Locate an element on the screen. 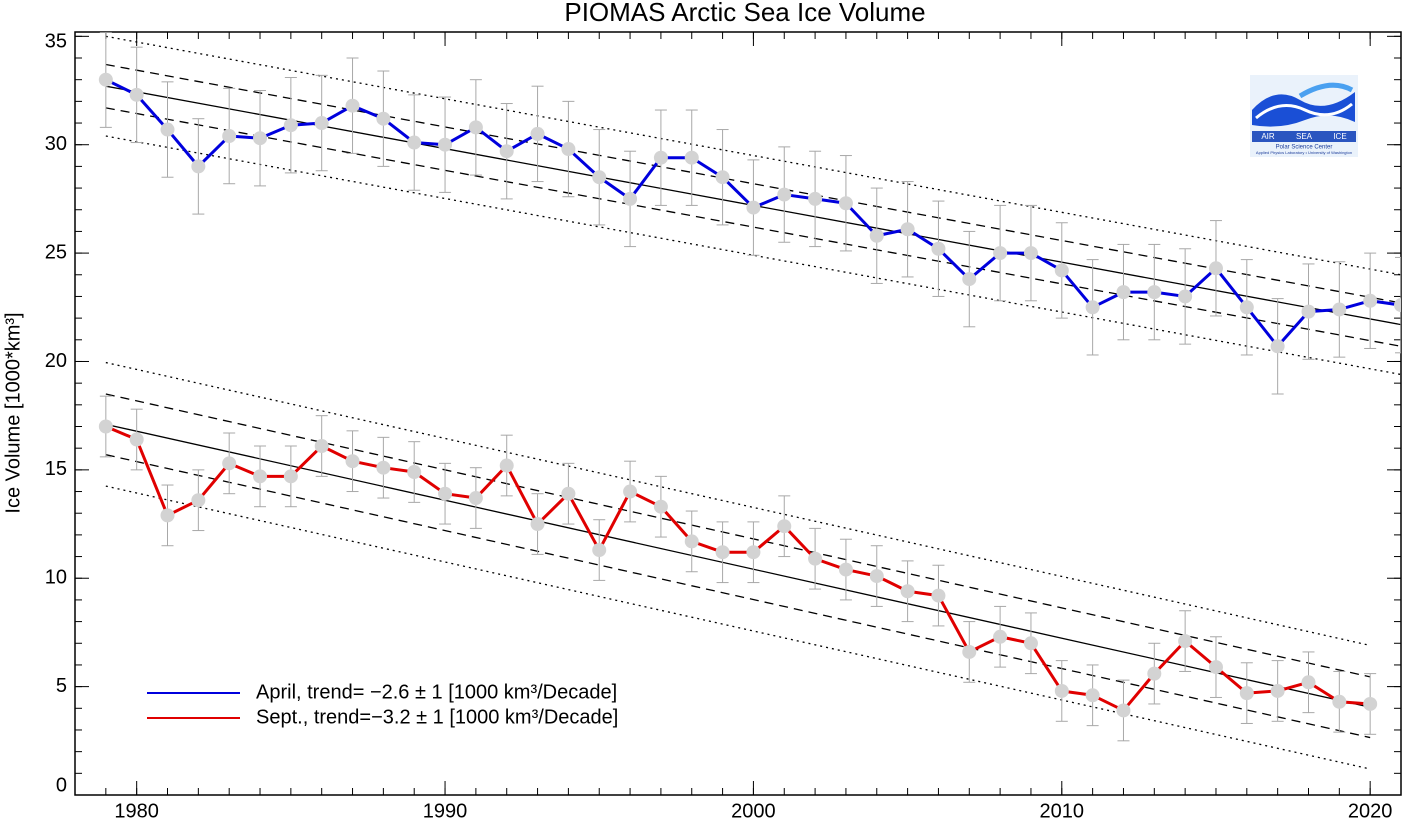 Image resolution: width=1404 pixels, height=826 pixels. x-tick-label: 1980 is located at coordinates (136, 811).